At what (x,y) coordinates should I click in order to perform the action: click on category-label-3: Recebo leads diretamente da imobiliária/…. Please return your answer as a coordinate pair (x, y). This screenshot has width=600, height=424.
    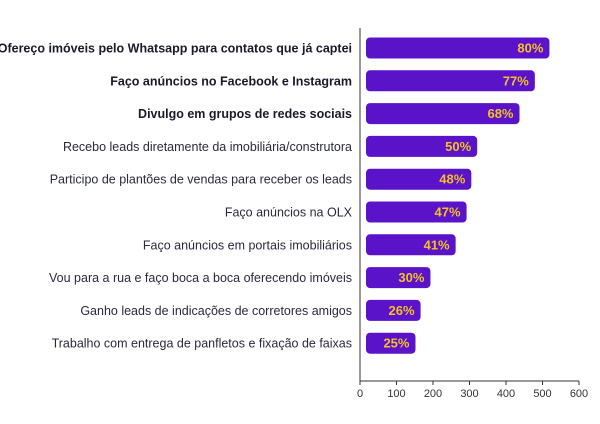
    Looking at the image, I should click on (207, 147).